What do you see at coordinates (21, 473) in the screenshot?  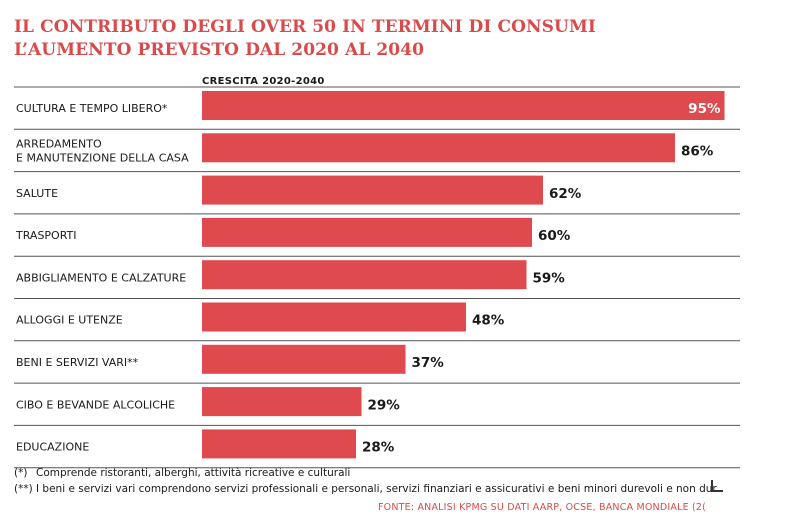 I see `footnote-1-mark: (*)` at bounding box center [21, 473].